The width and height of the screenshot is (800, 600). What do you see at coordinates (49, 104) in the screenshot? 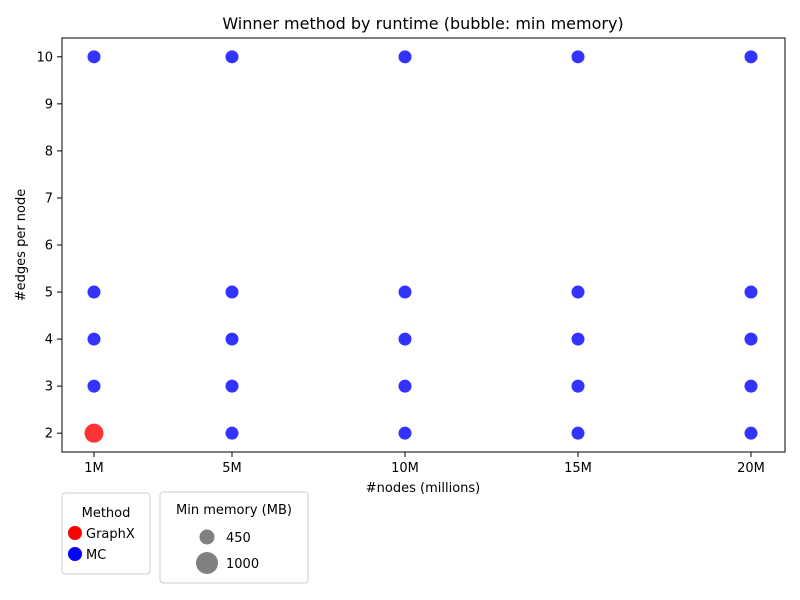
I see `y-tick-label: 9` at bounding box center [49, 104].